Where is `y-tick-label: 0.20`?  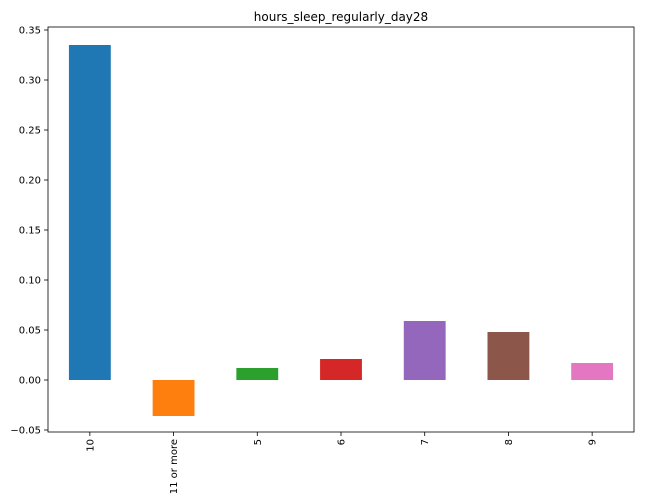 y-tick-label: 0.20 is located at coordinates (30, 181).